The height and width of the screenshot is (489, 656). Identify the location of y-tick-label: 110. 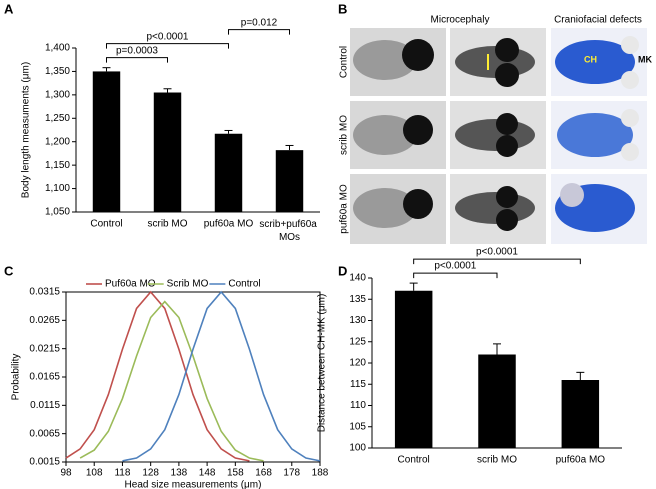
(358, 405).